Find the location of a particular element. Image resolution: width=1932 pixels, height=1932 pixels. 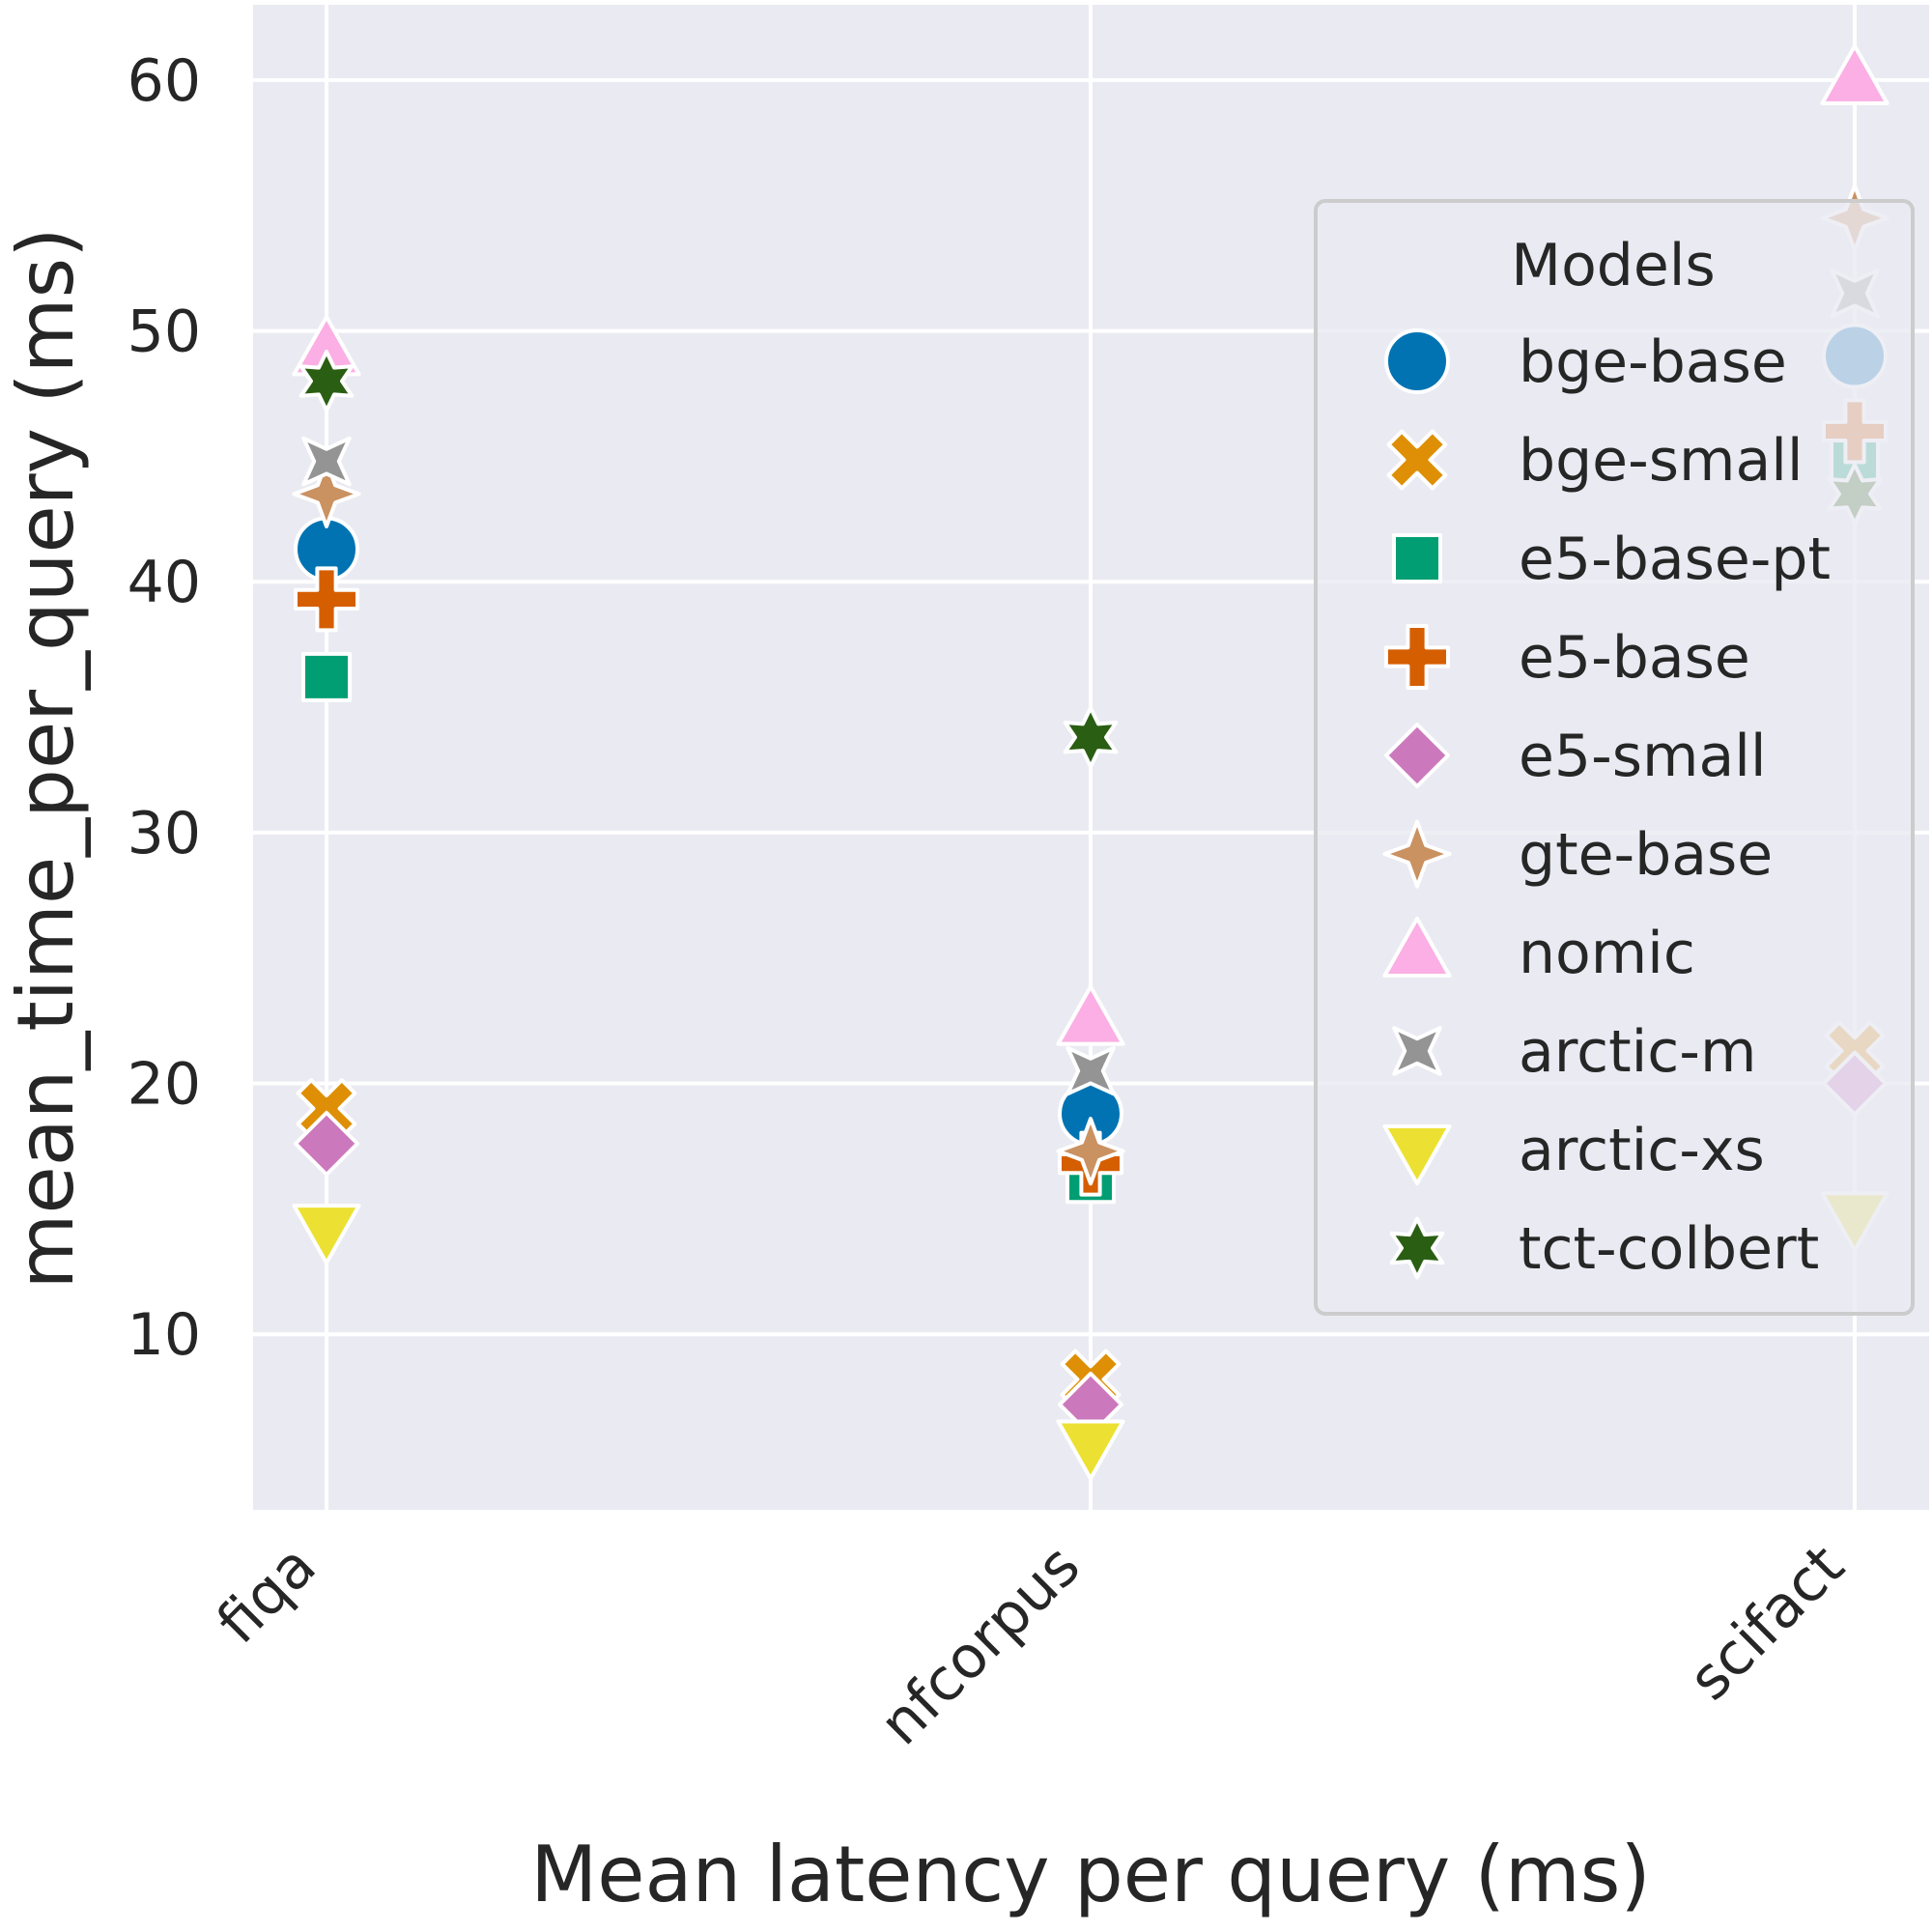

legend-marker-e5-small is located at coordinates (1417, 755).